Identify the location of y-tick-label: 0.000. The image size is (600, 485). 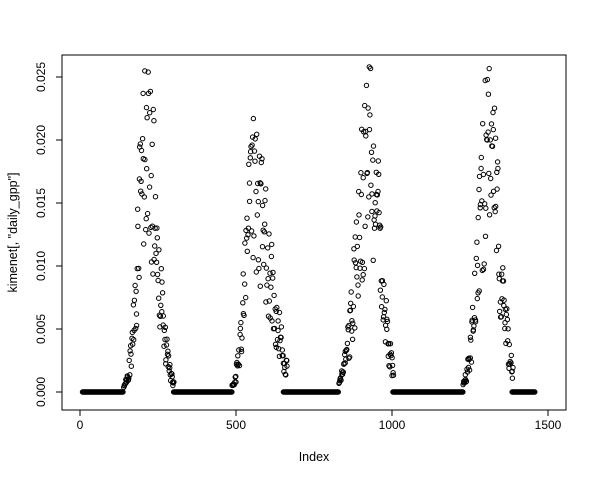
(41, 392).